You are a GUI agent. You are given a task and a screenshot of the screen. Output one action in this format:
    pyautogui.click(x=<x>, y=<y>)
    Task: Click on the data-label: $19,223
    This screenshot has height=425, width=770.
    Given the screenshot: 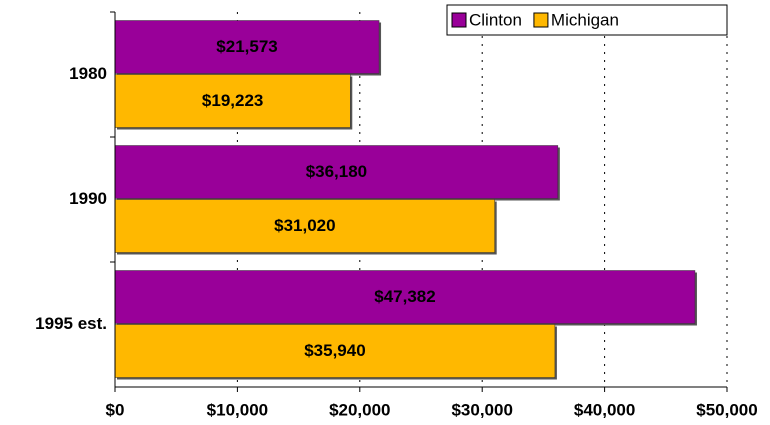 What is the action you would take?
    pyautogui.click(x=232, y=100)
    